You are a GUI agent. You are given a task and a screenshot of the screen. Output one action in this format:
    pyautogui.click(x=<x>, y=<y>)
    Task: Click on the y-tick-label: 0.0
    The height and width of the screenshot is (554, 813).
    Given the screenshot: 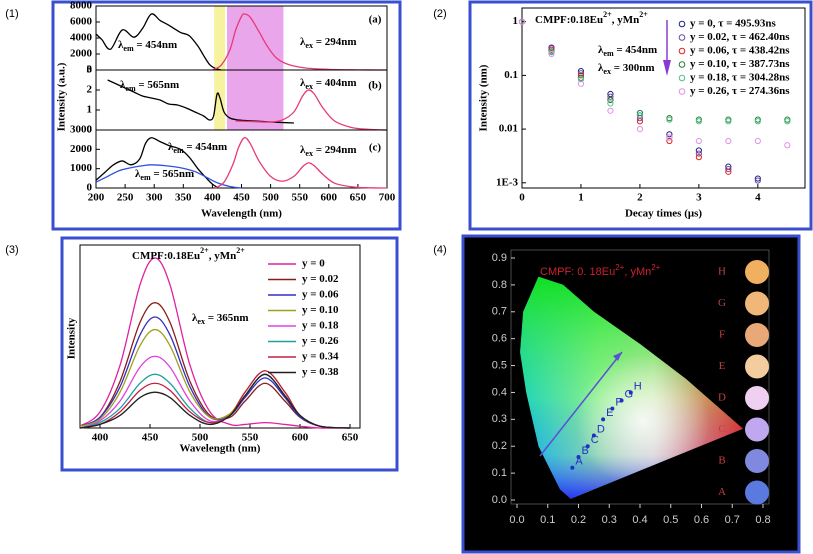 What is the action you would take?
    pyautogui.click(x=499, y=500)
    